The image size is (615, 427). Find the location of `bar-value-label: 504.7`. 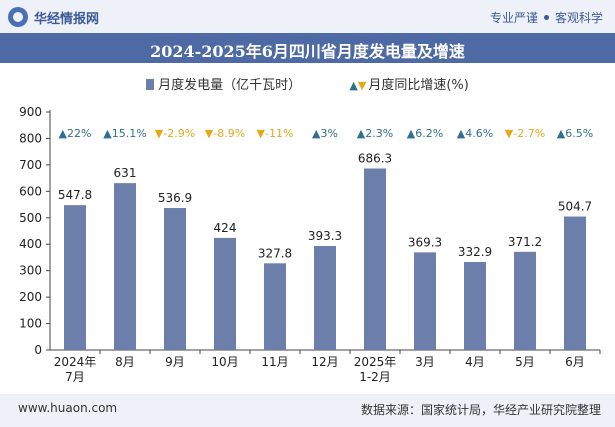

bar-value-label: 504.7 is located at coordinates (575, 207).